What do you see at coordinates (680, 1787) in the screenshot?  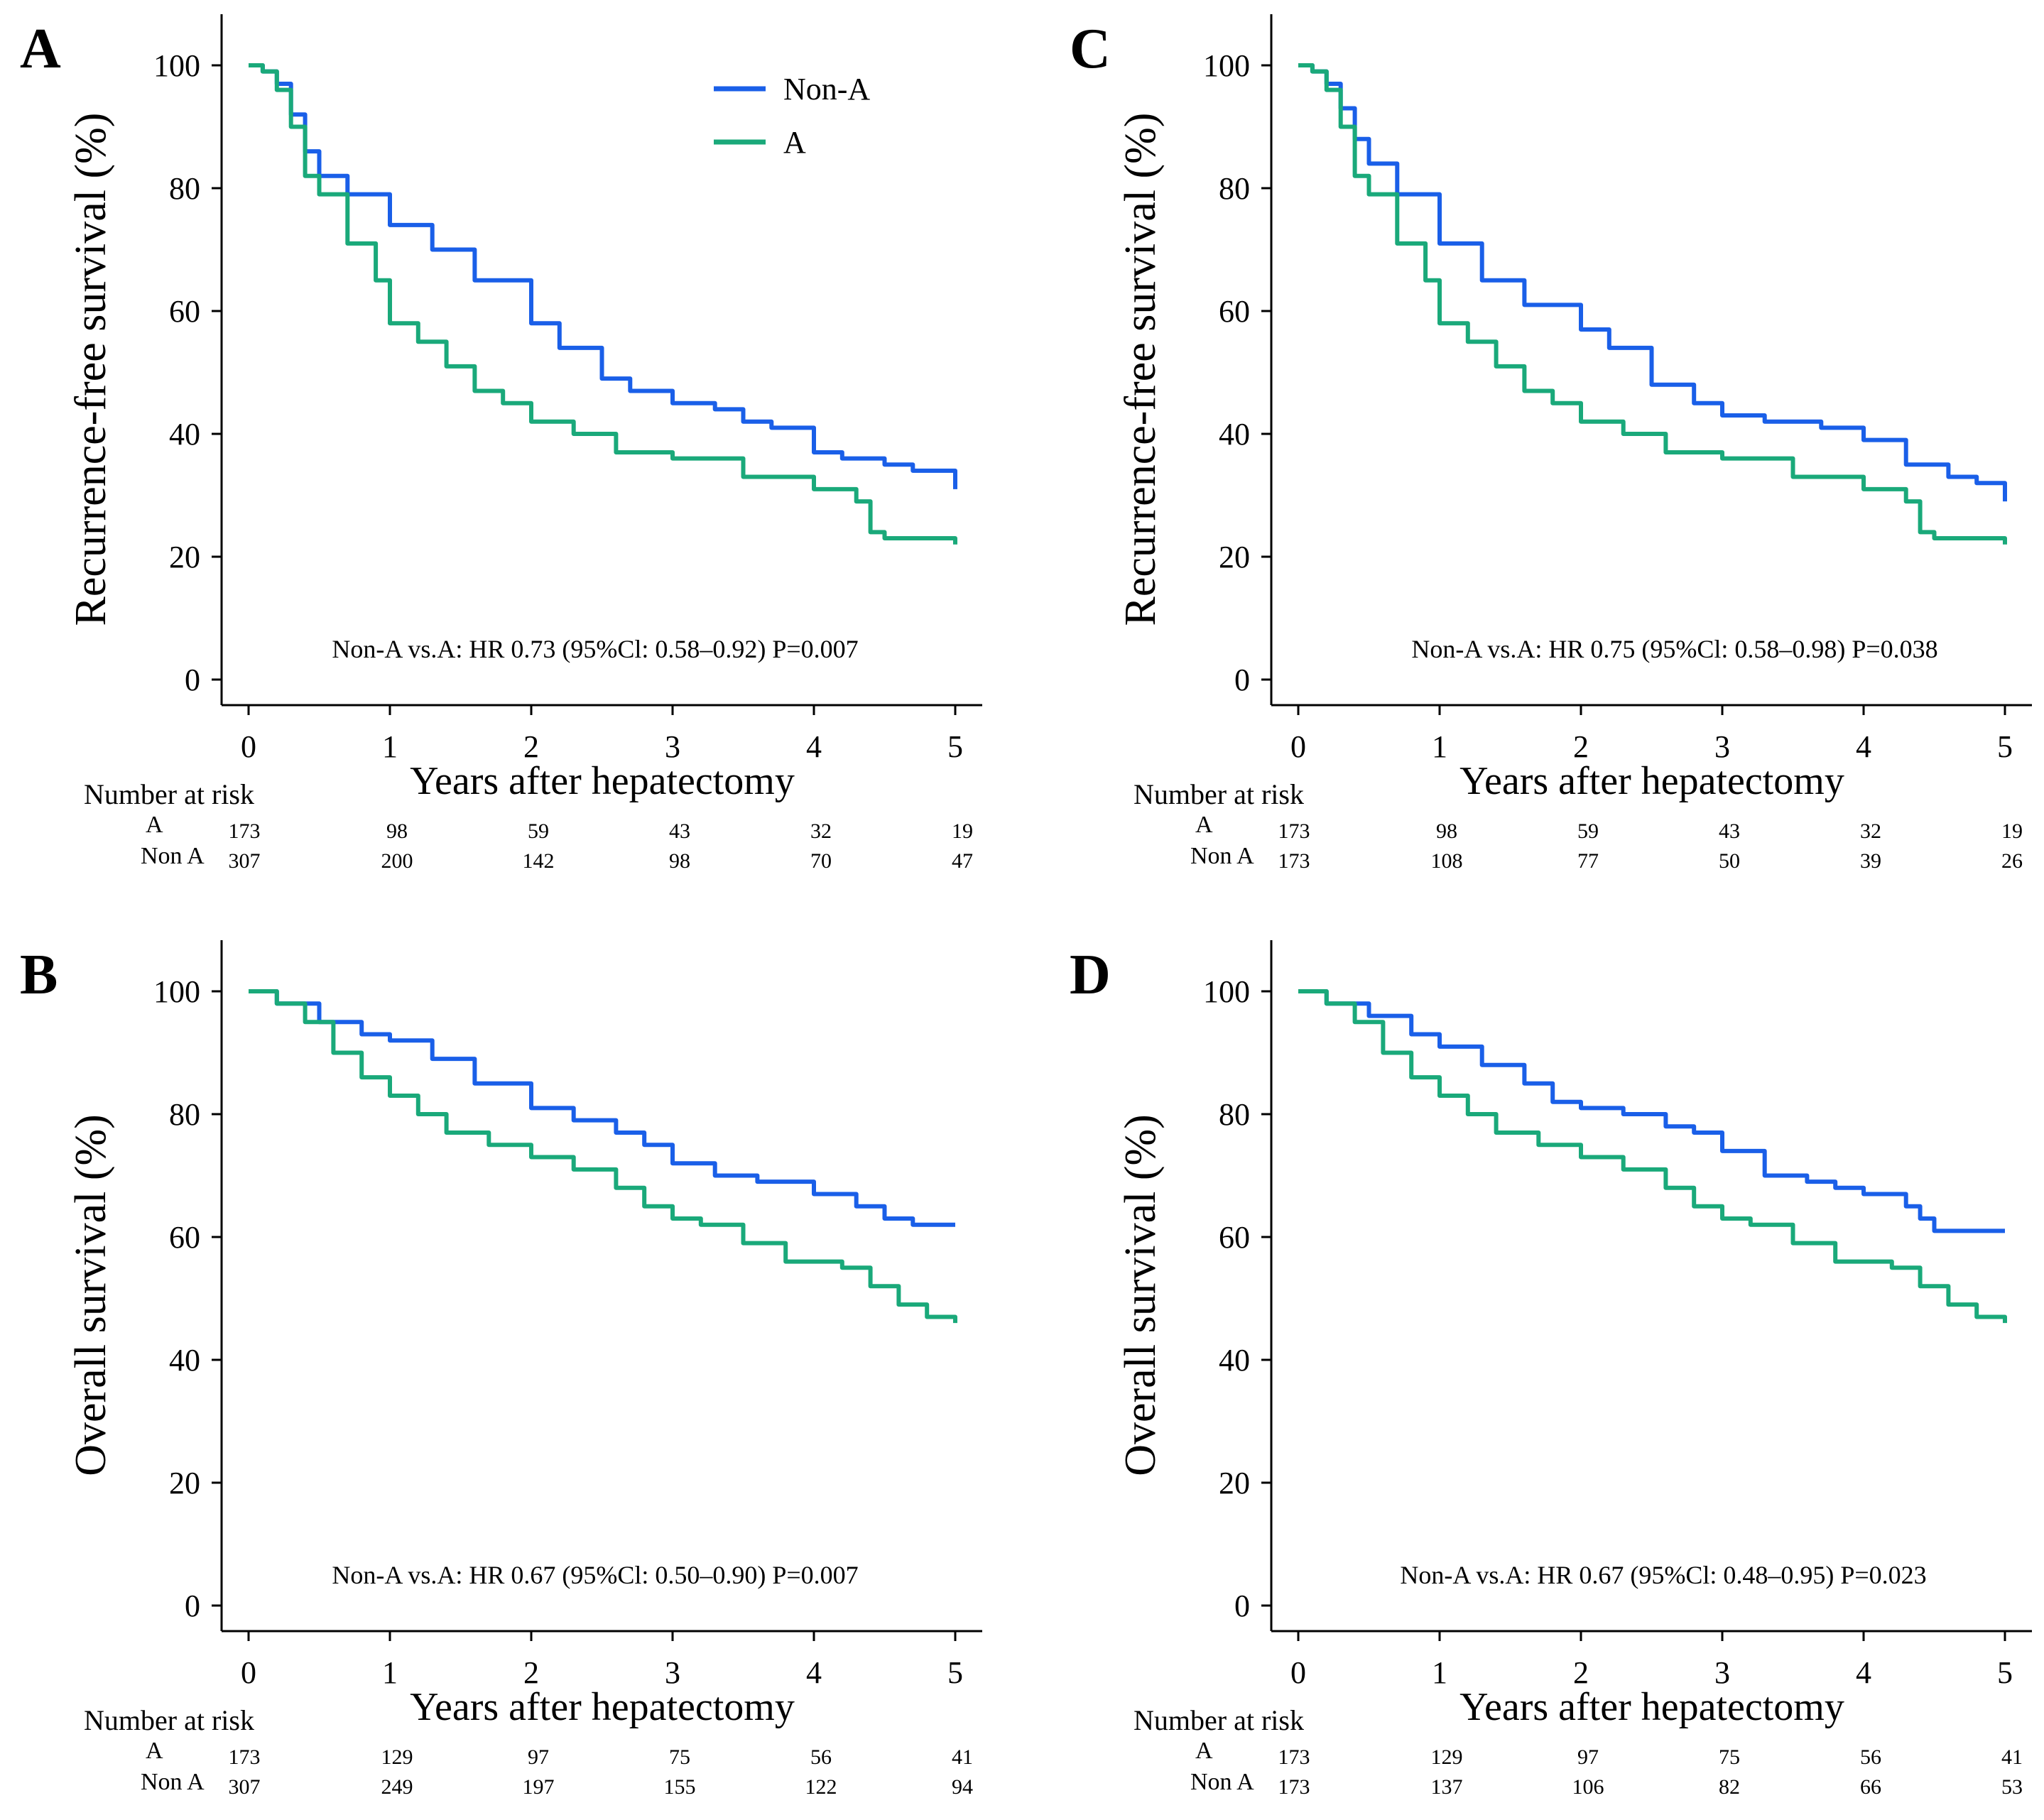 I see `risk-count-non-a: 155` at bounding box center [680, 1787].